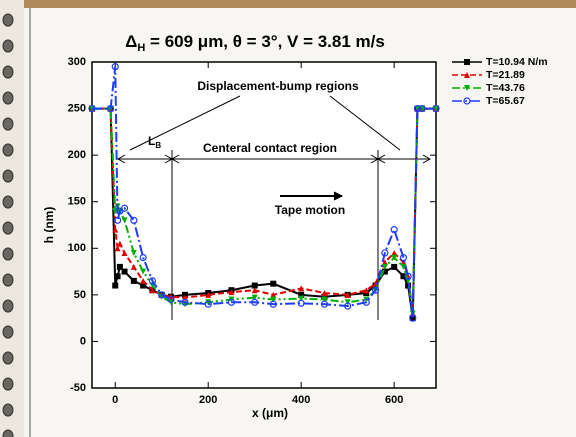  I want to click on y-tick-label: 300, so click(77, 62).